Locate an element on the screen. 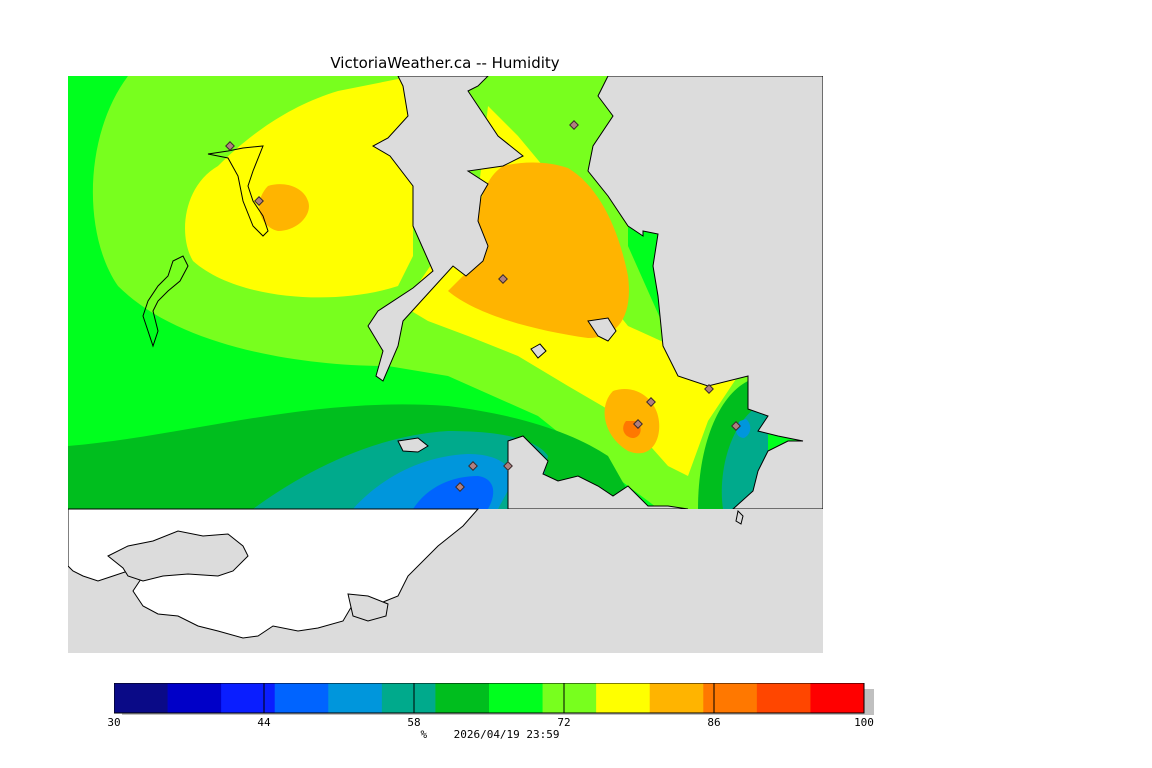  colorbar-tick-label: 30 is located at coordinates (114, 722).